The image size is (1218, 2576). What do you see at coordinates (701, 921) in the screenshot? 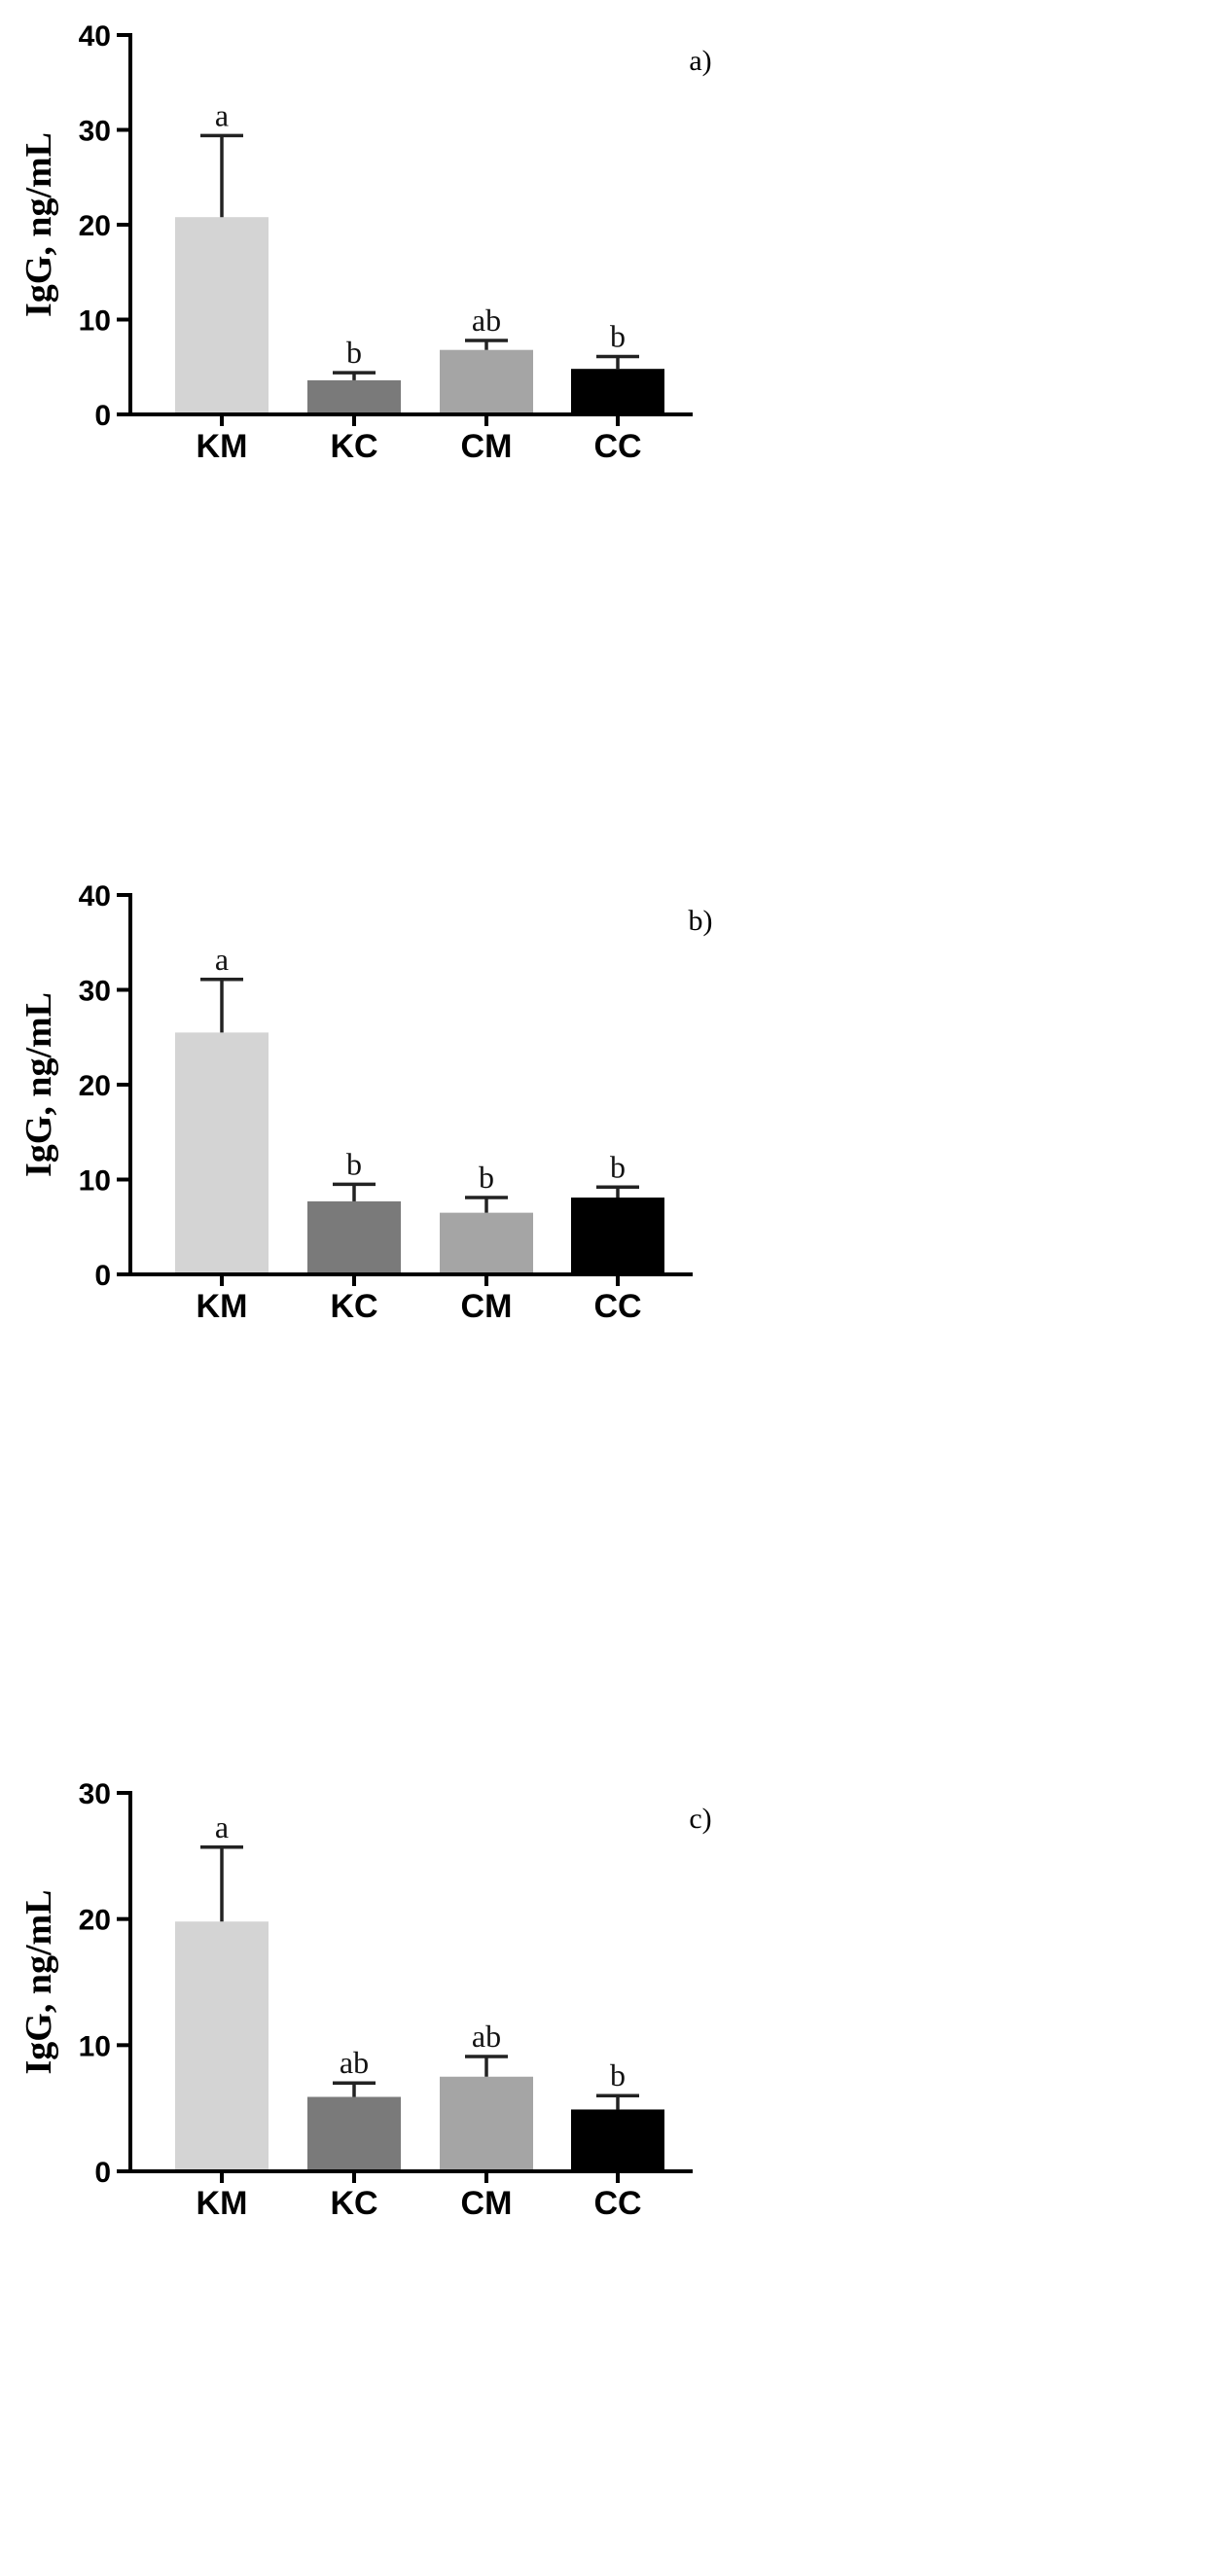
I see `panel-label: b)` at bounding box center [701, 921].